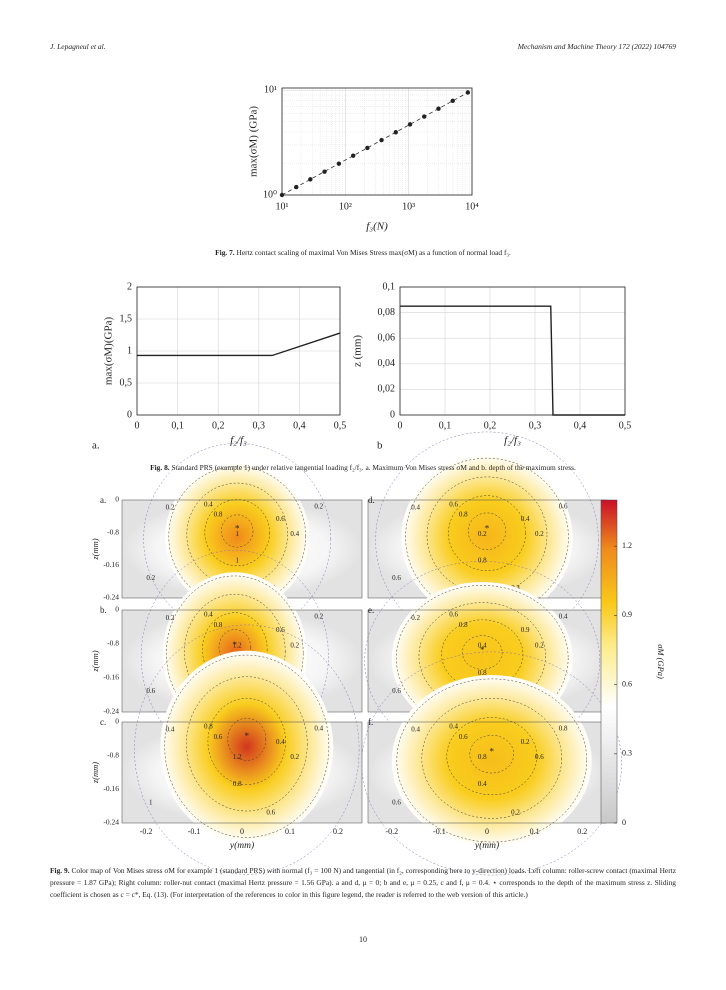 This screenshot has width=726, height=990. Describe the element at coordinates (512, 360) in the screenshot. I see `line` at that location.